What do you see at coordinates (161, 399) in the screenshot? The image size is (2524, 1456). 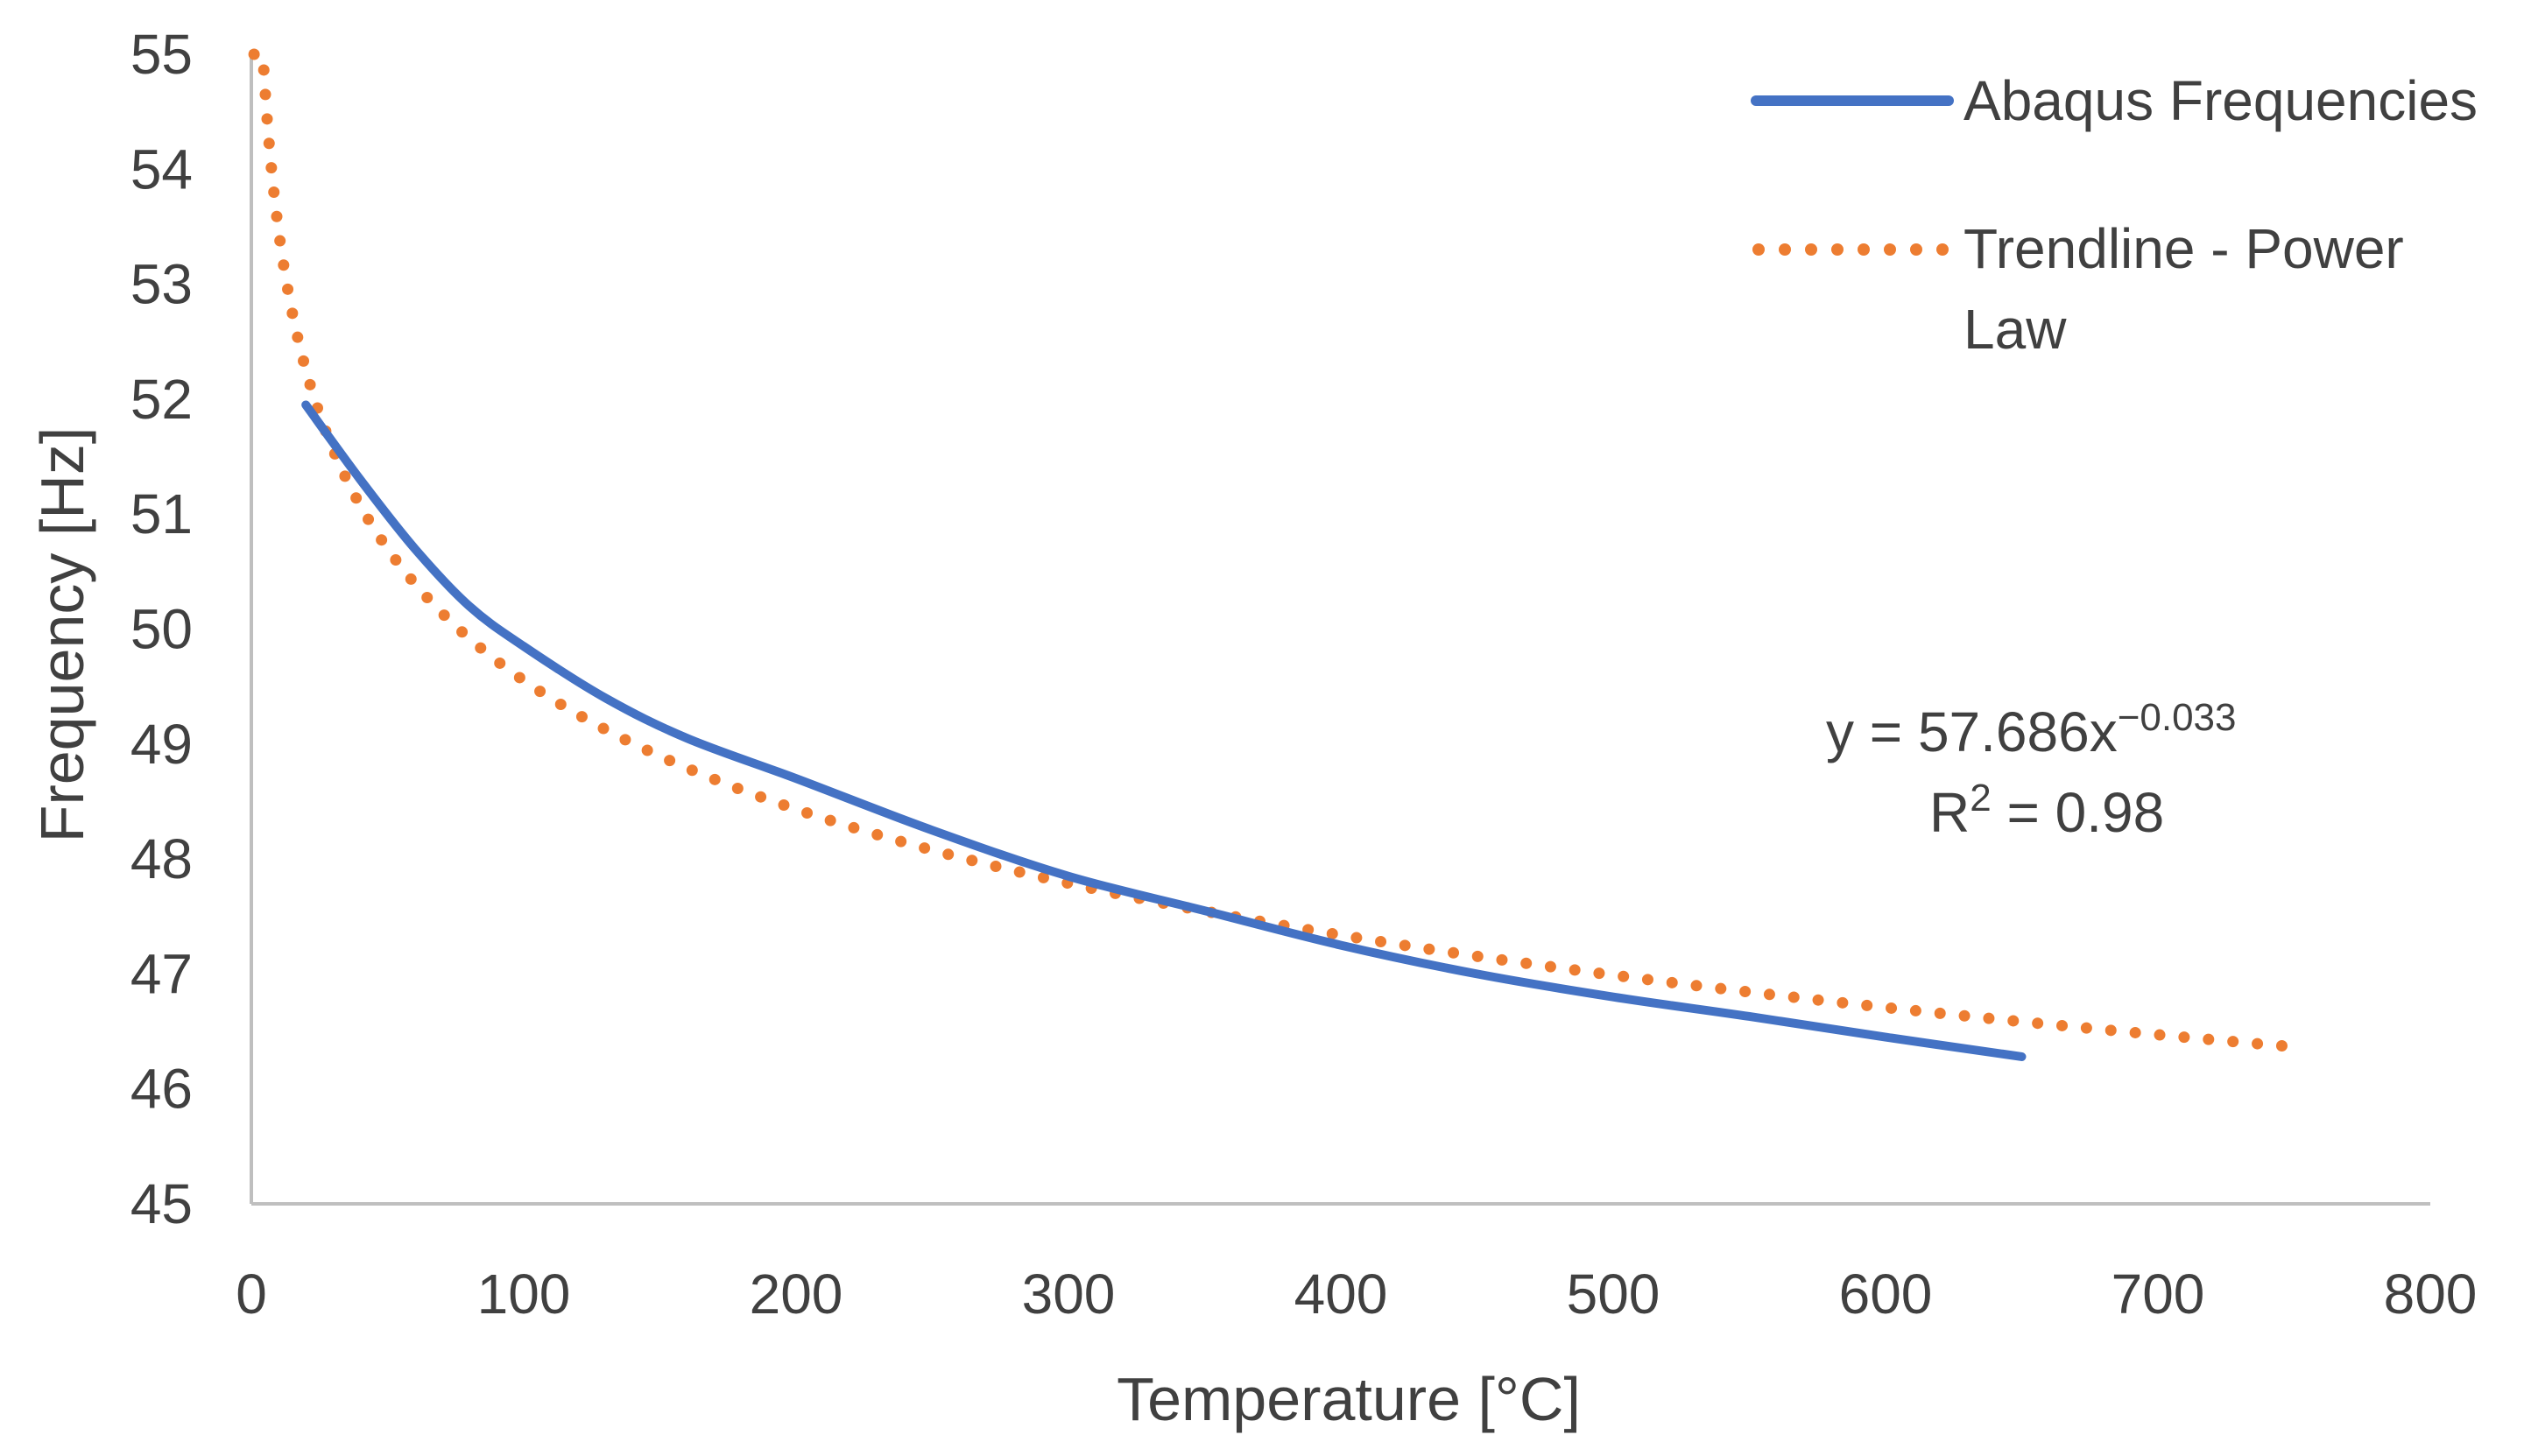 I see `y-tick-label: 52` at bounding box center [161, 399].